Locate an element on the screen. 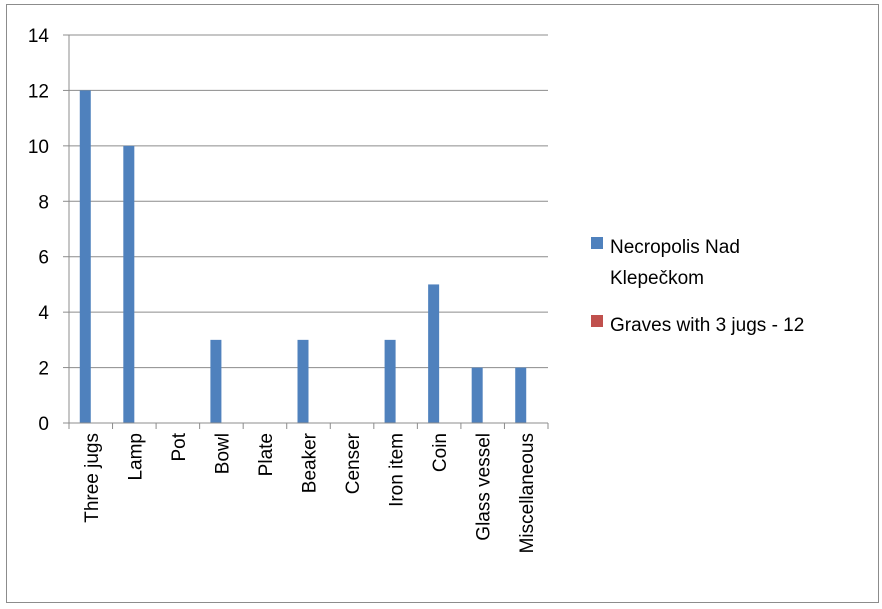  x-tick-label: Beaker is located at coordinates (310, 462).